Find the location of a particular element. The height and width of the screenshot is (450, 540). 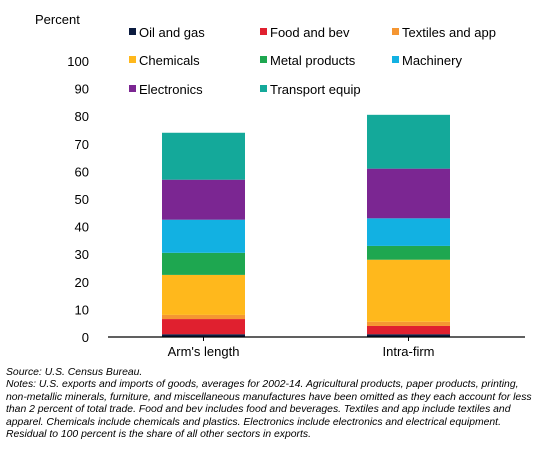

y-tick-label: 10 is located at coordinates (82, 309).